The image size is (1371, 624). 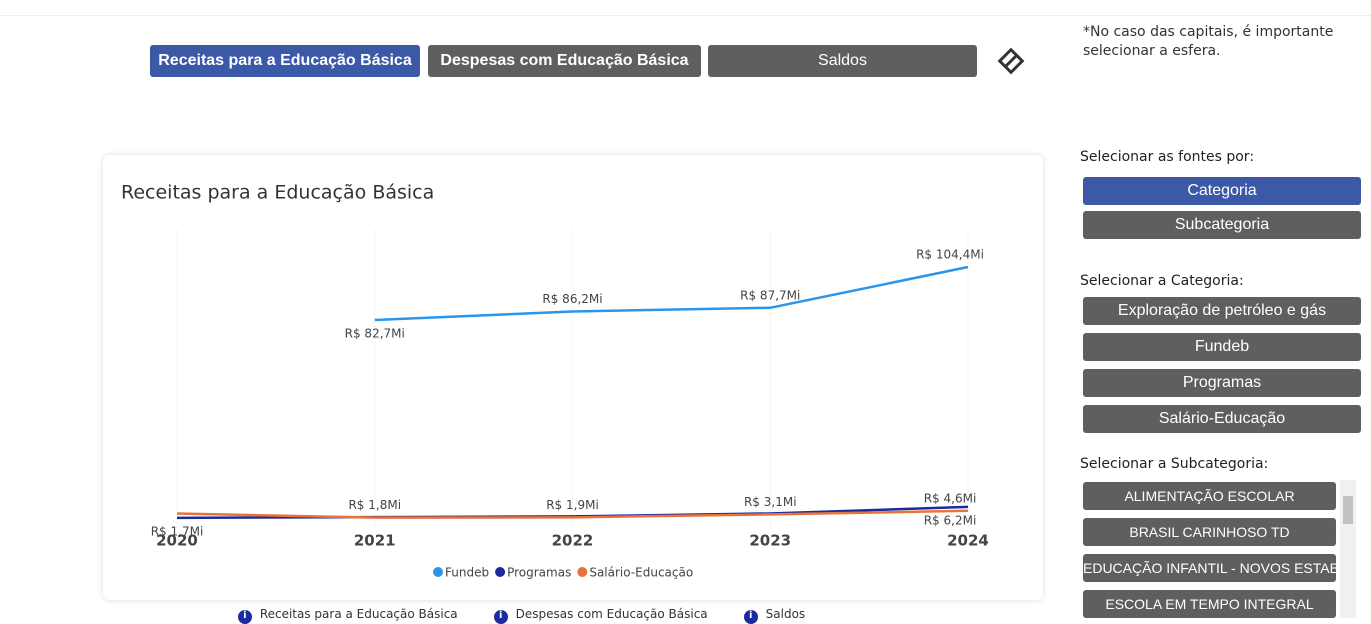 What do you see at coordinates (950, 255) in the screenshot?
I see `data-label: R$ 104,4Mi` at bounding box center [950, 255].